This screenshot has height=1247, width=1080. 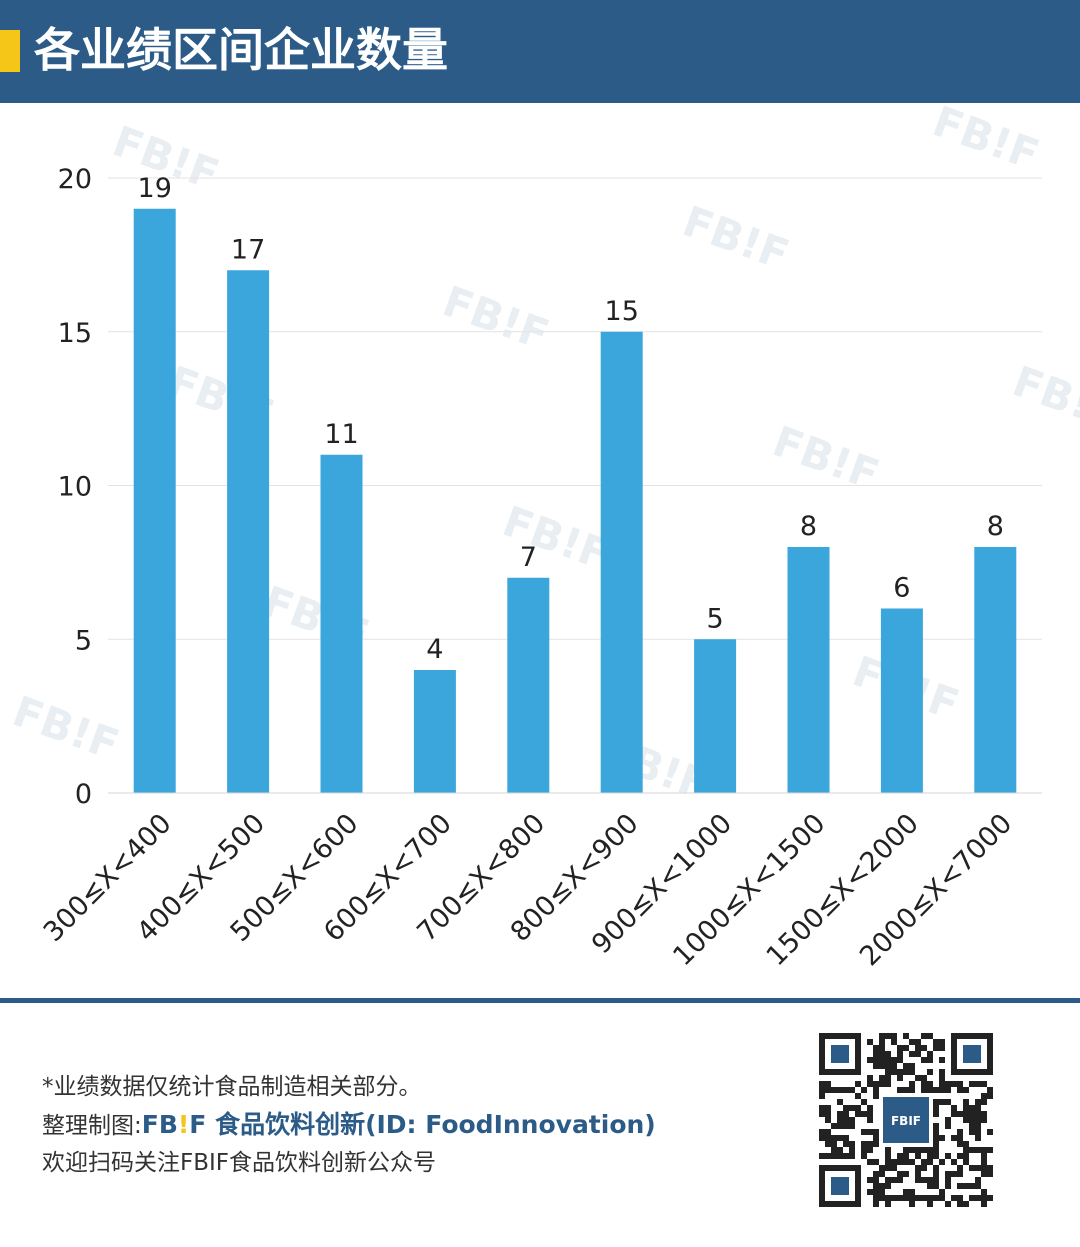 I want to click on brand-name: 食品饮料创新(ID: FoodInnovation), so click(x=431, y=1124).